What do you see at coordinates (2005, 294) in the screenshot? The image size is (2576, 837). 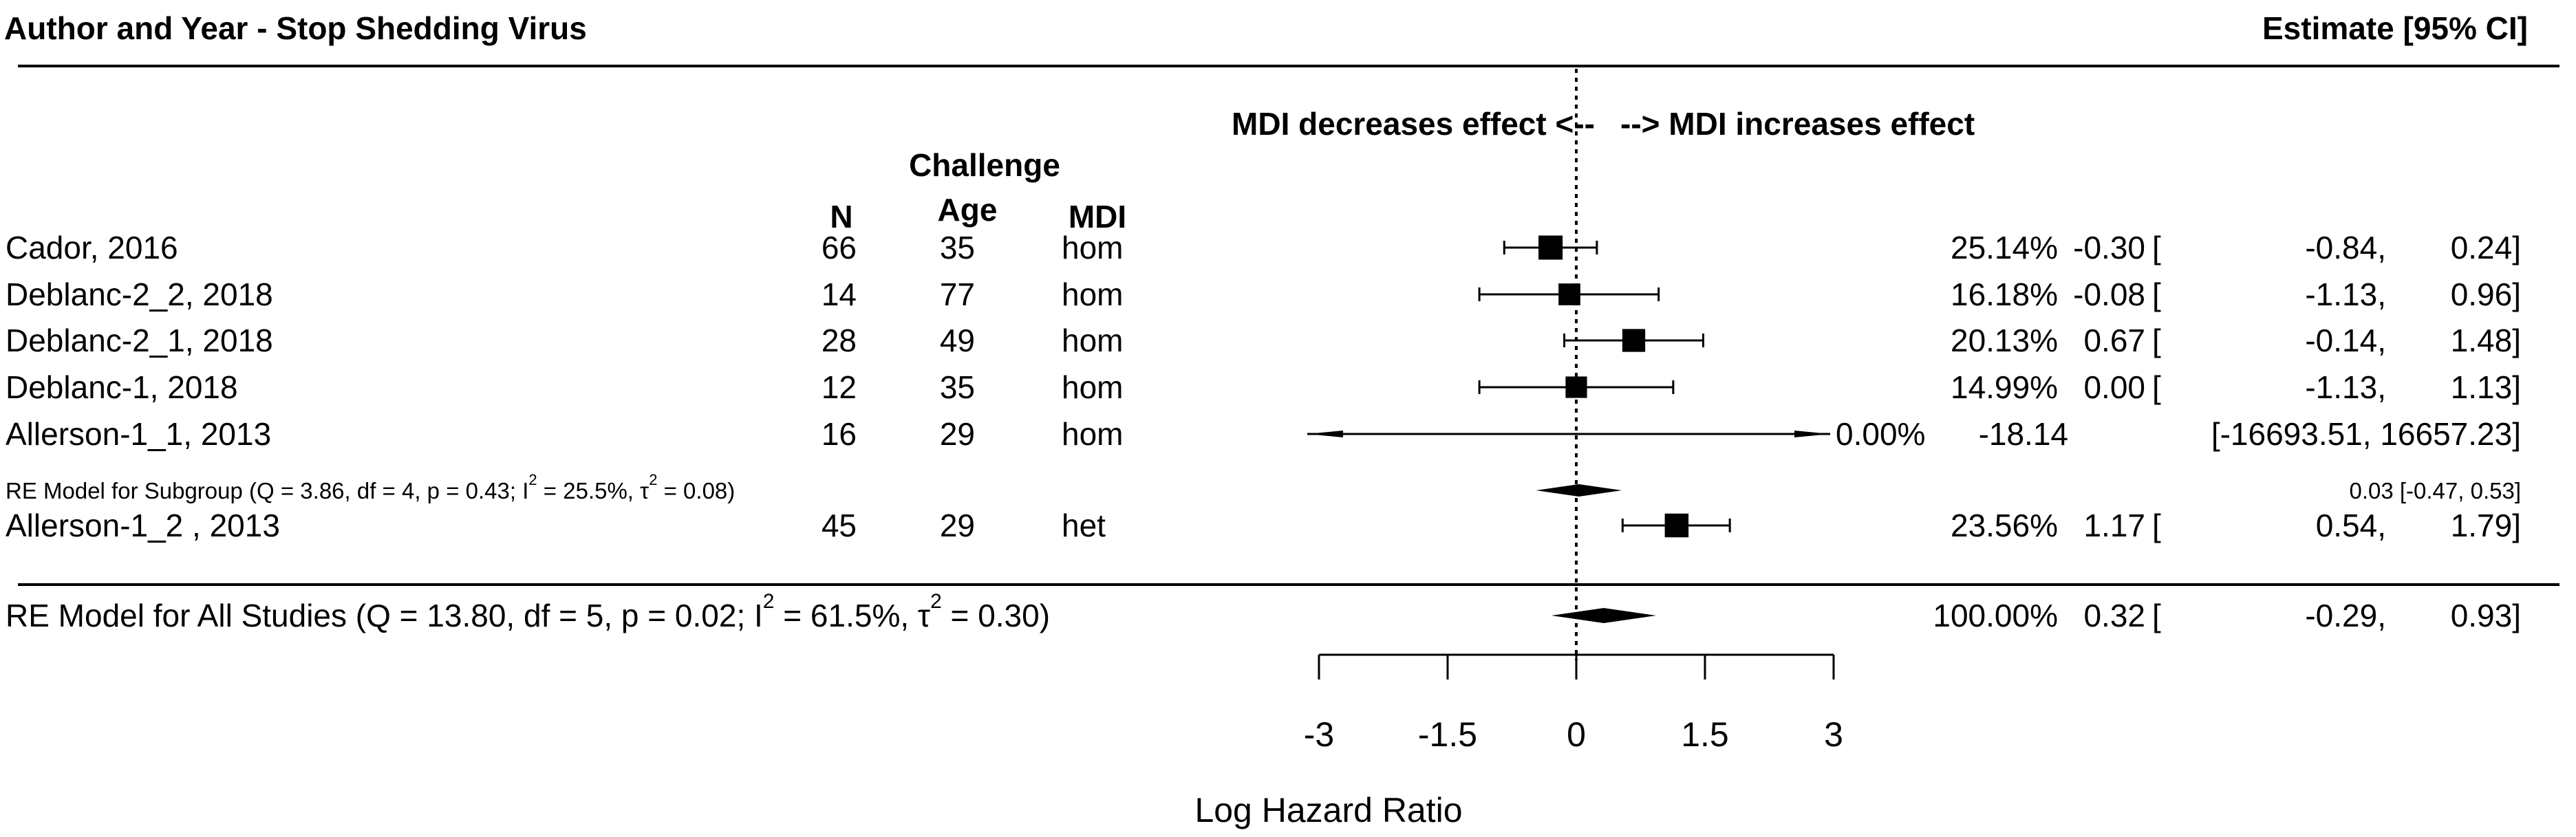 I see `study-weight: 16.18%` at bounding box center [2005, 294].